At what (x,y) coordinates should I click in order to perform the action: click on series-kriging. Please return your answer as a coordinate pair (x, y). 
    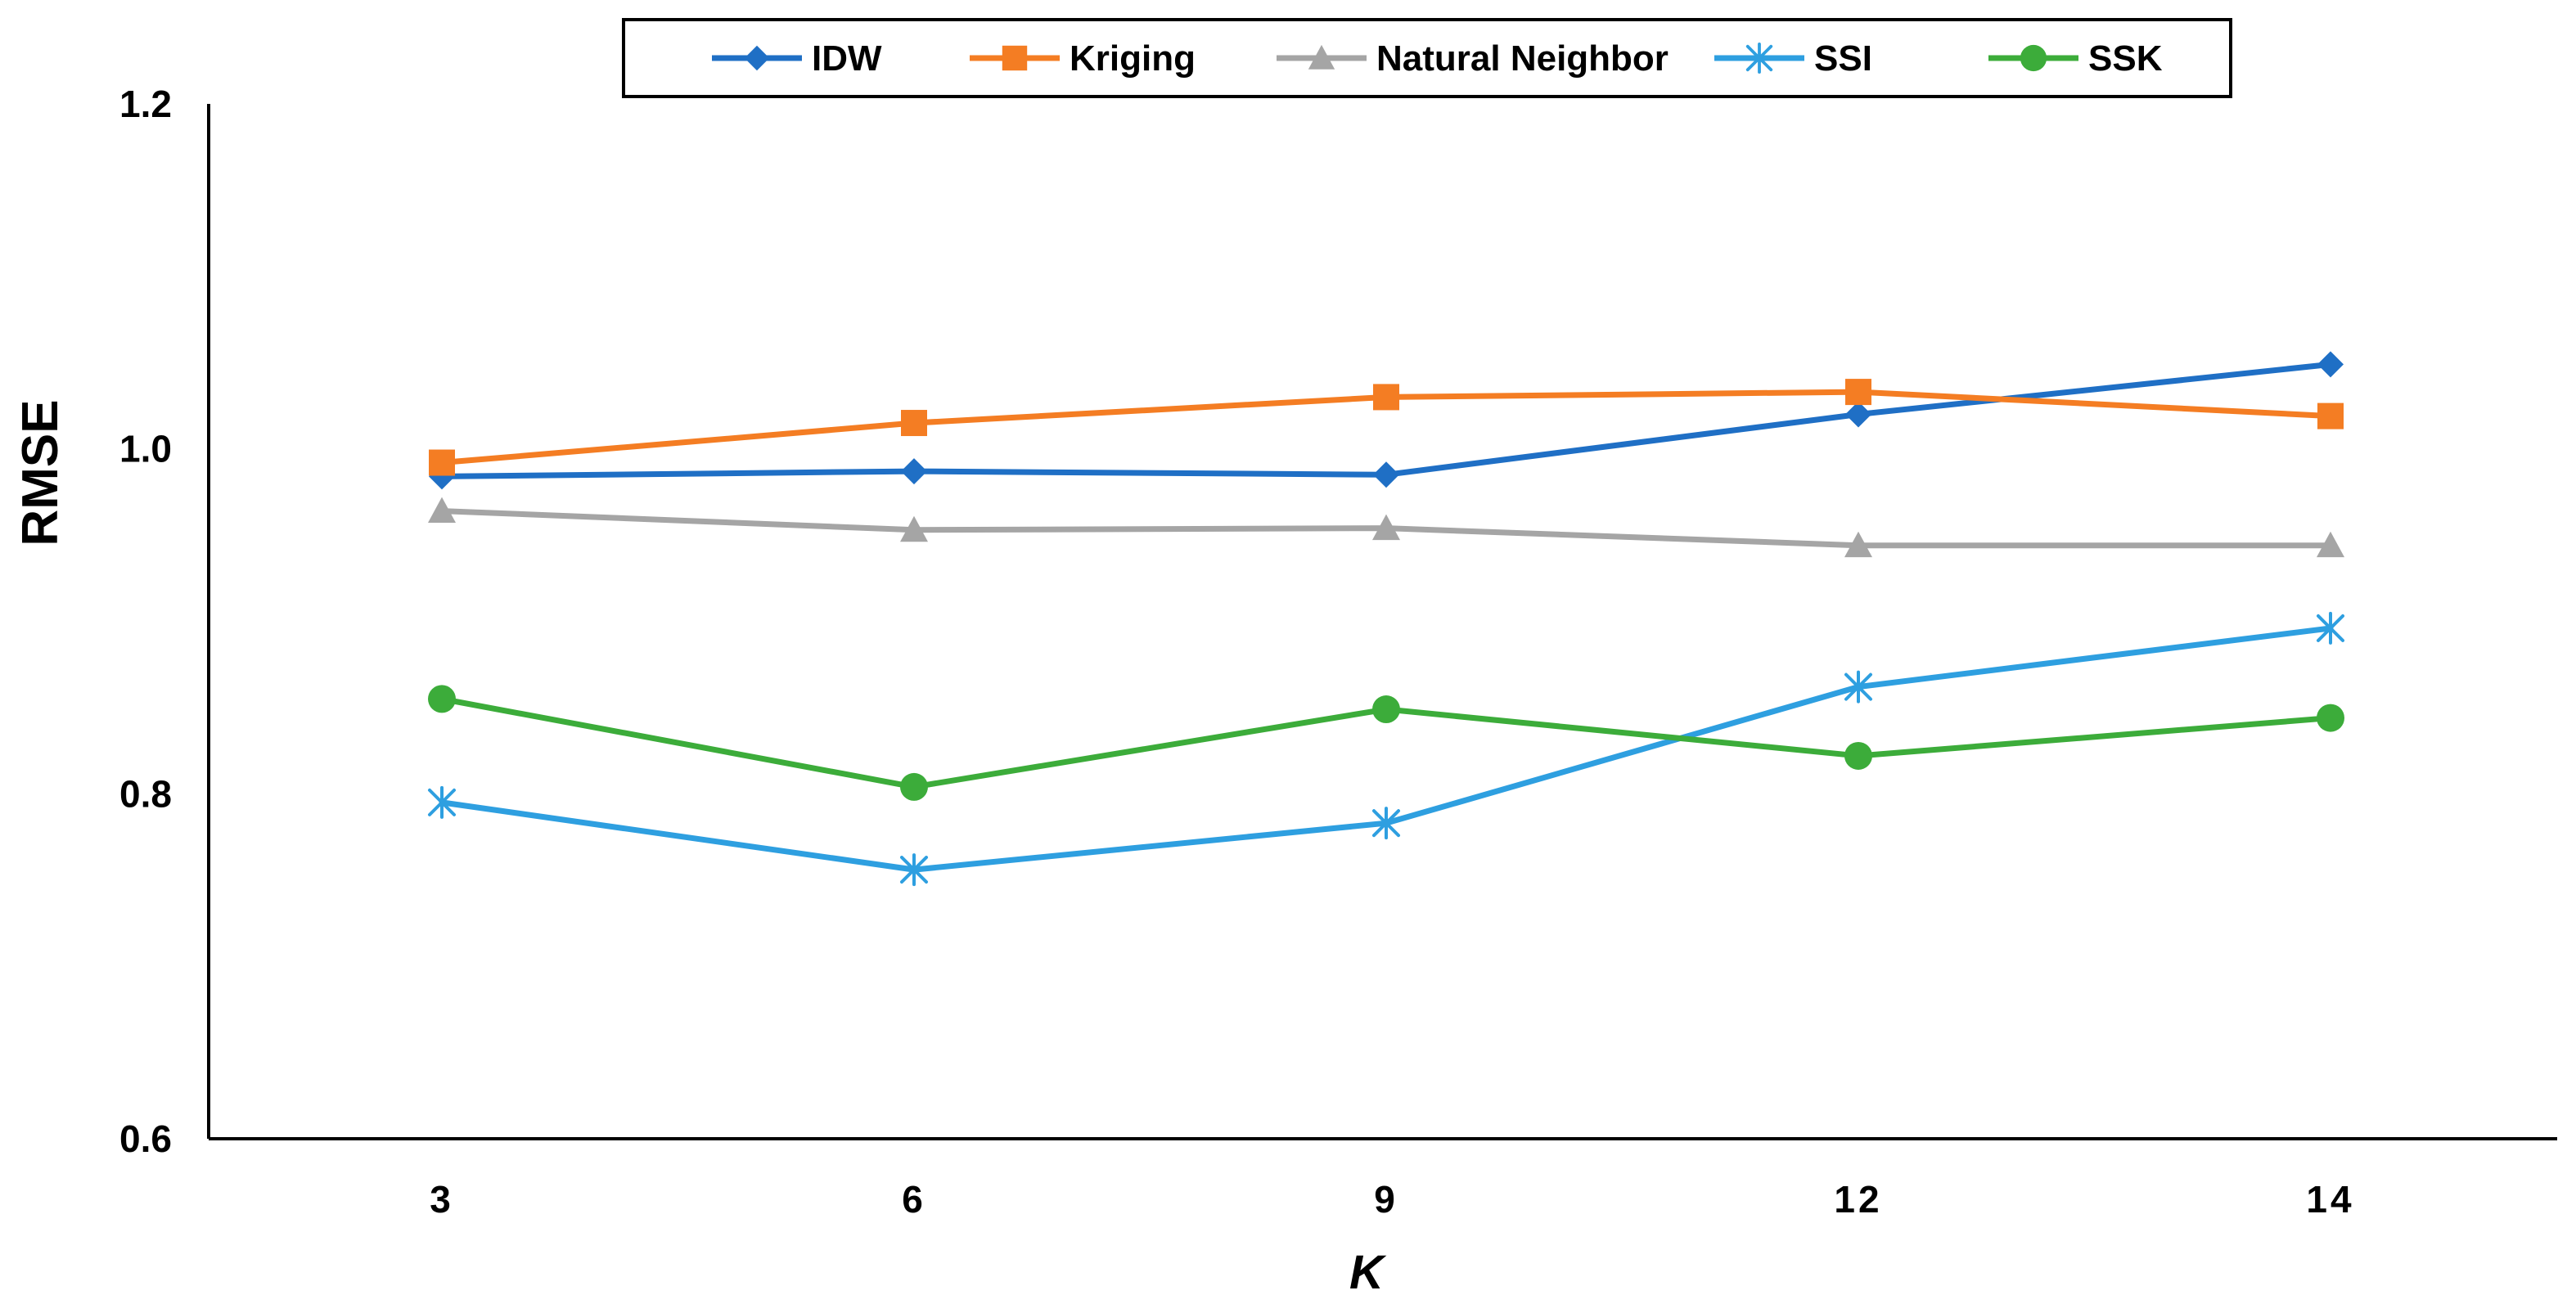
    Looking at the image, I should click on (1386, 427).